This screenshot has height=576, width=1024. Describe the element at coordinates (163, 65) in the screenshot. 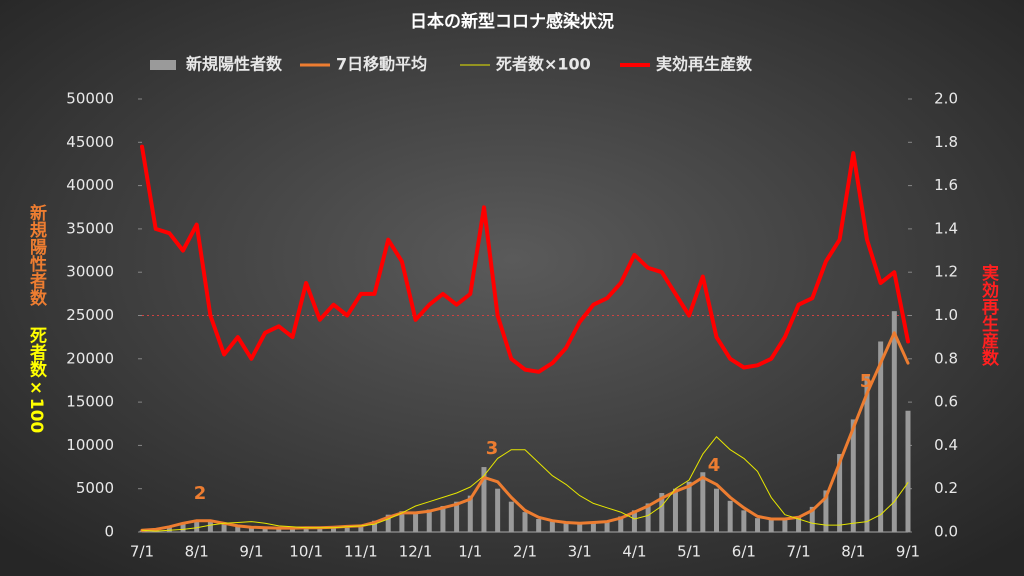

I see `legend-swatch` at that location.